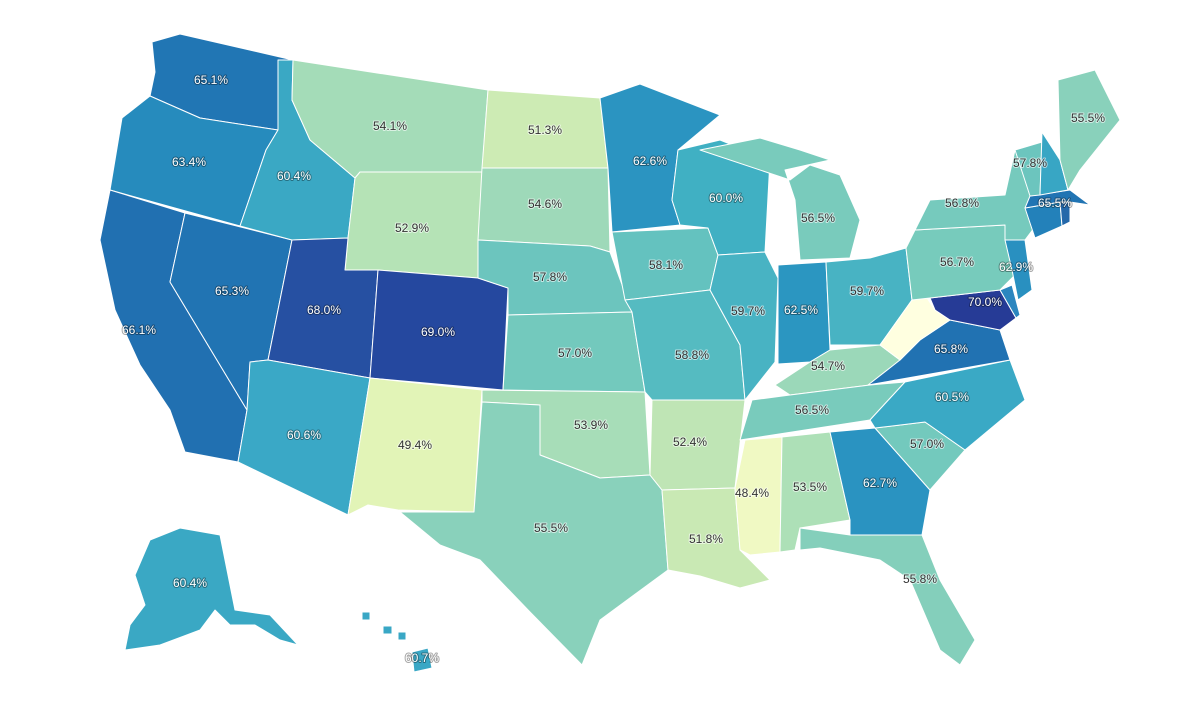  I want to click on state-label-wy: 52.9%, so click(412, 228).